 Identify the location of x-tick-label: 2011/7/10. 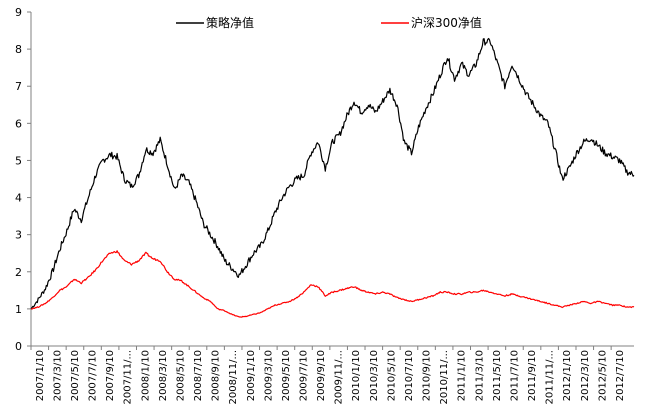
(514, 375).